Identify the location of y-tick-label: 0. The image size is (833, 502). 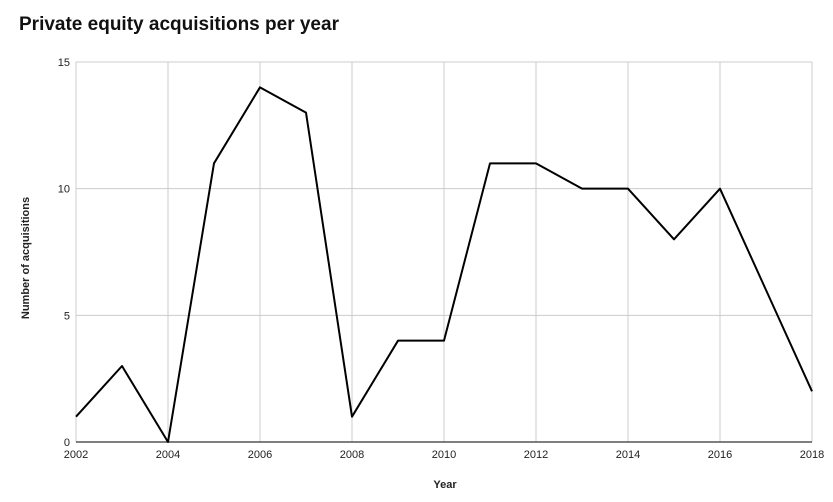
(67, 443).